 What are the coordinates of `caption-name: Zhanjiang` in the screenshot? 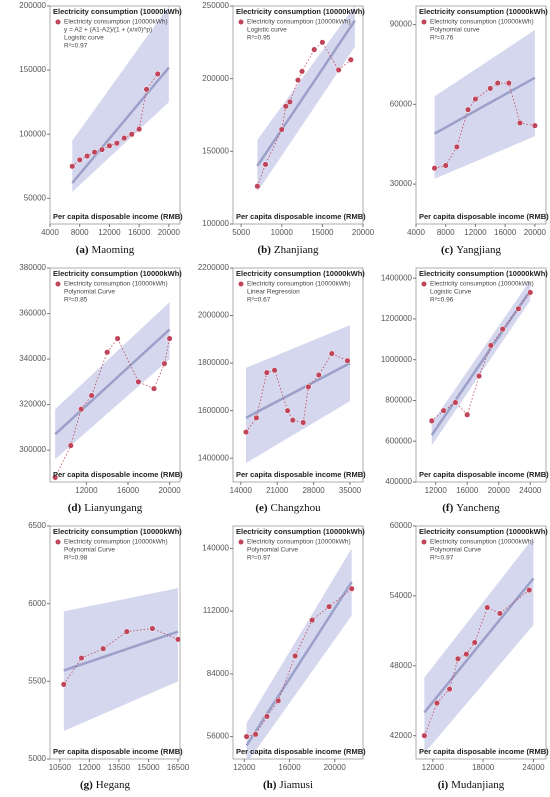 It's located at (296, 250).